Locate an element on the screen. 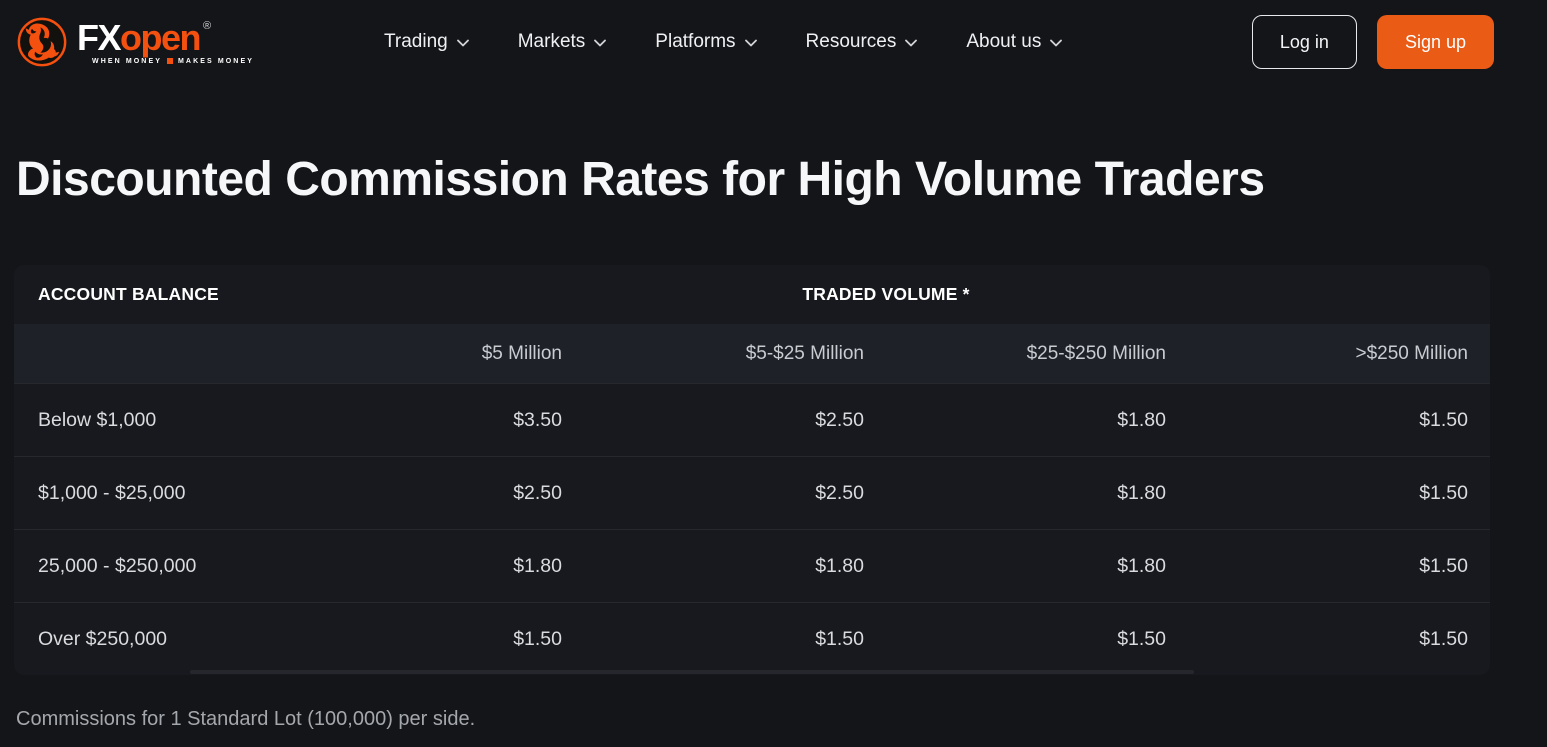 This screenshot has width=1547, height=747. balance-cell: 25,000 - $250,000 is located at coordinates (117, 565).